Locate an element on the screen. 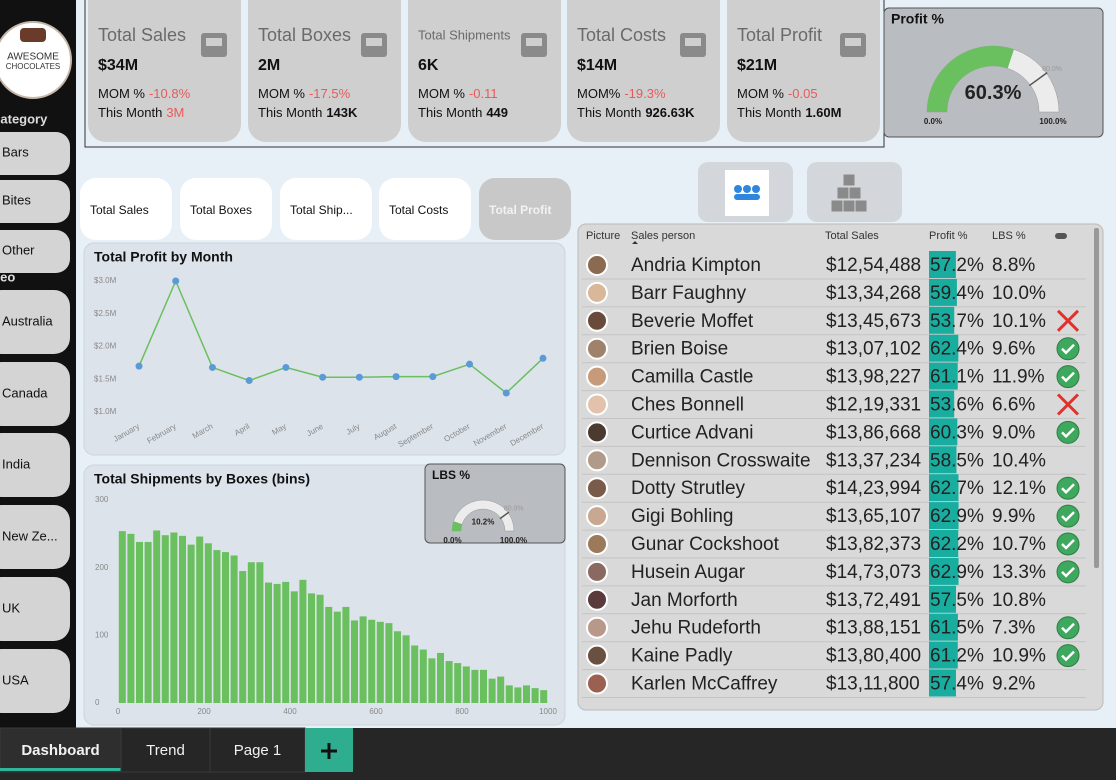  gauge-title: LBS % is located at coordinates (451, 475).